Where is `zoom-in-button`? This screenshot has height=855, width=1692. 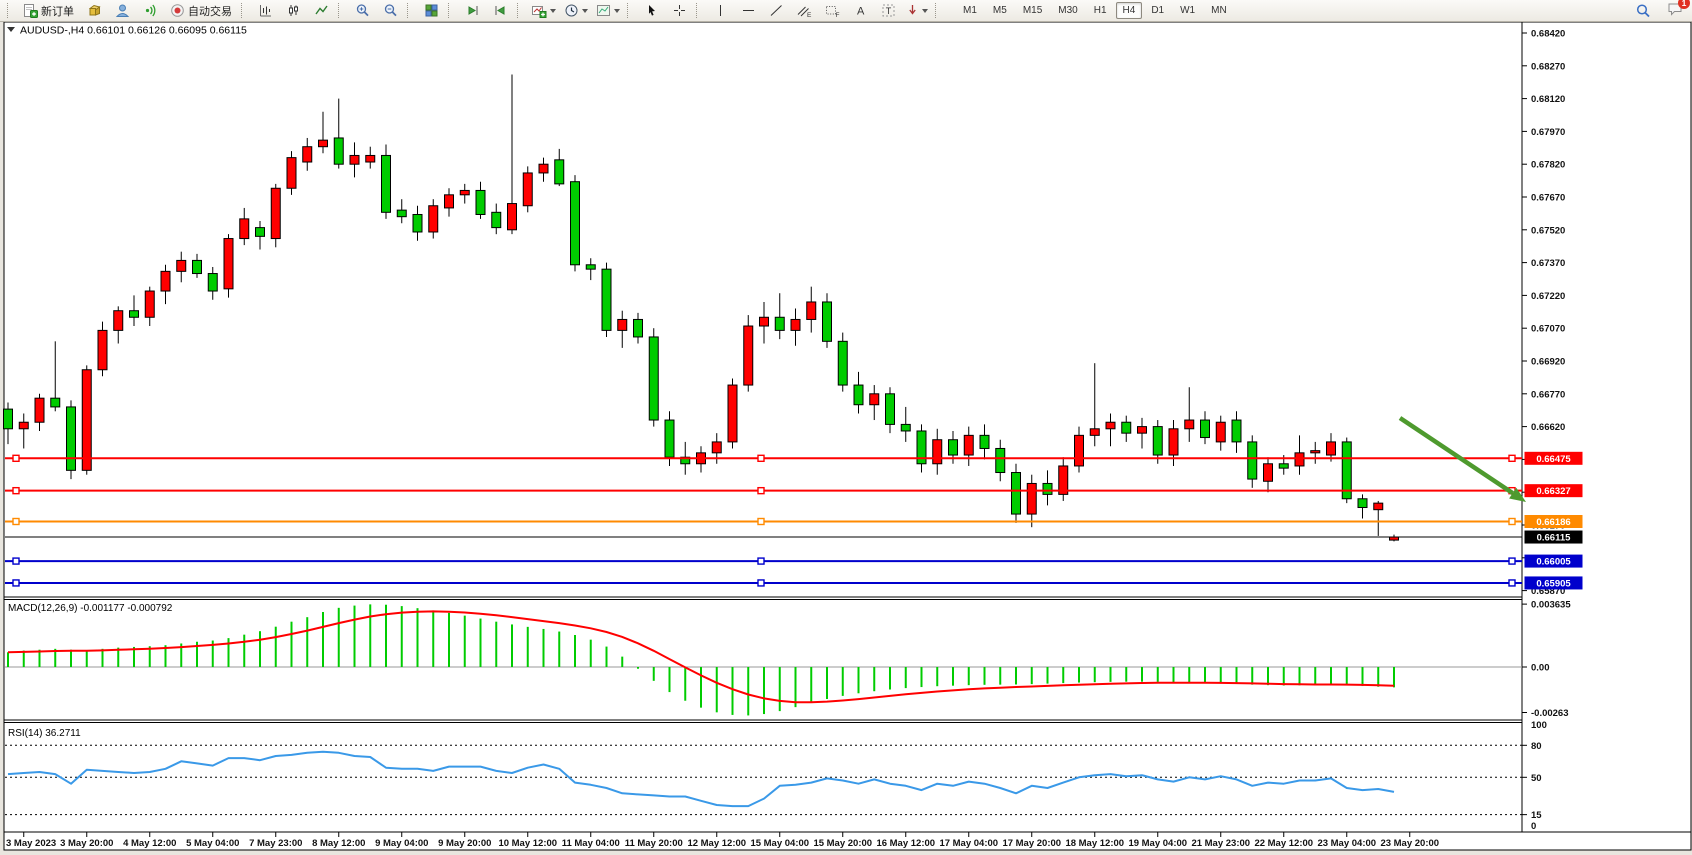
zoom-in-button is located at coordinates (362, 11).